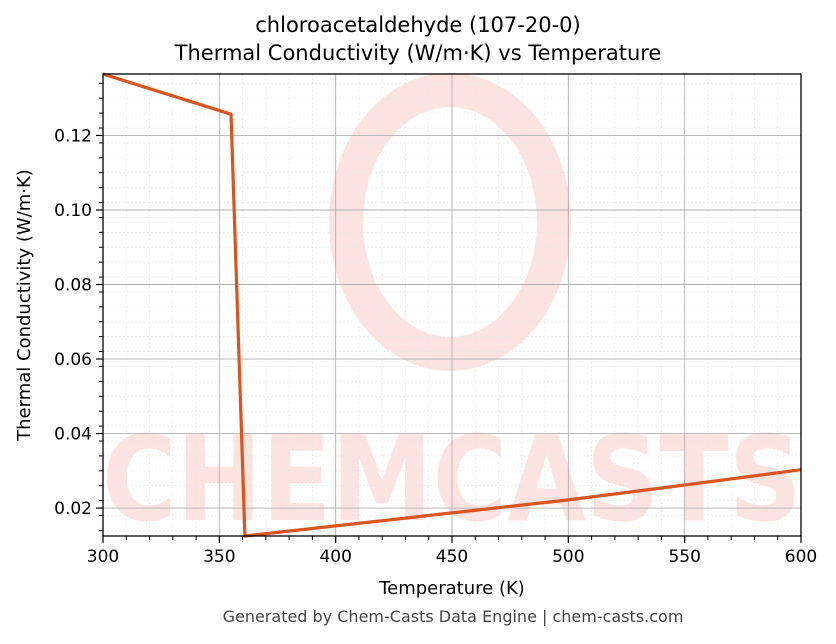  Describe the element at coordinates (73, 435) in the screenshot. I see `y-tick-label: 0.04` at that location.